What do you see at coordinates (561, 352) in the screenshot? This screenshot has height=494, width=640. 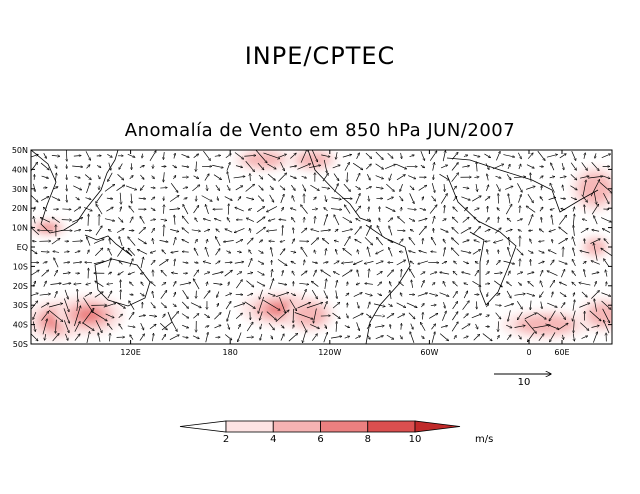 I see `x-tick-label: 60E` at bounding box center [561, 352].